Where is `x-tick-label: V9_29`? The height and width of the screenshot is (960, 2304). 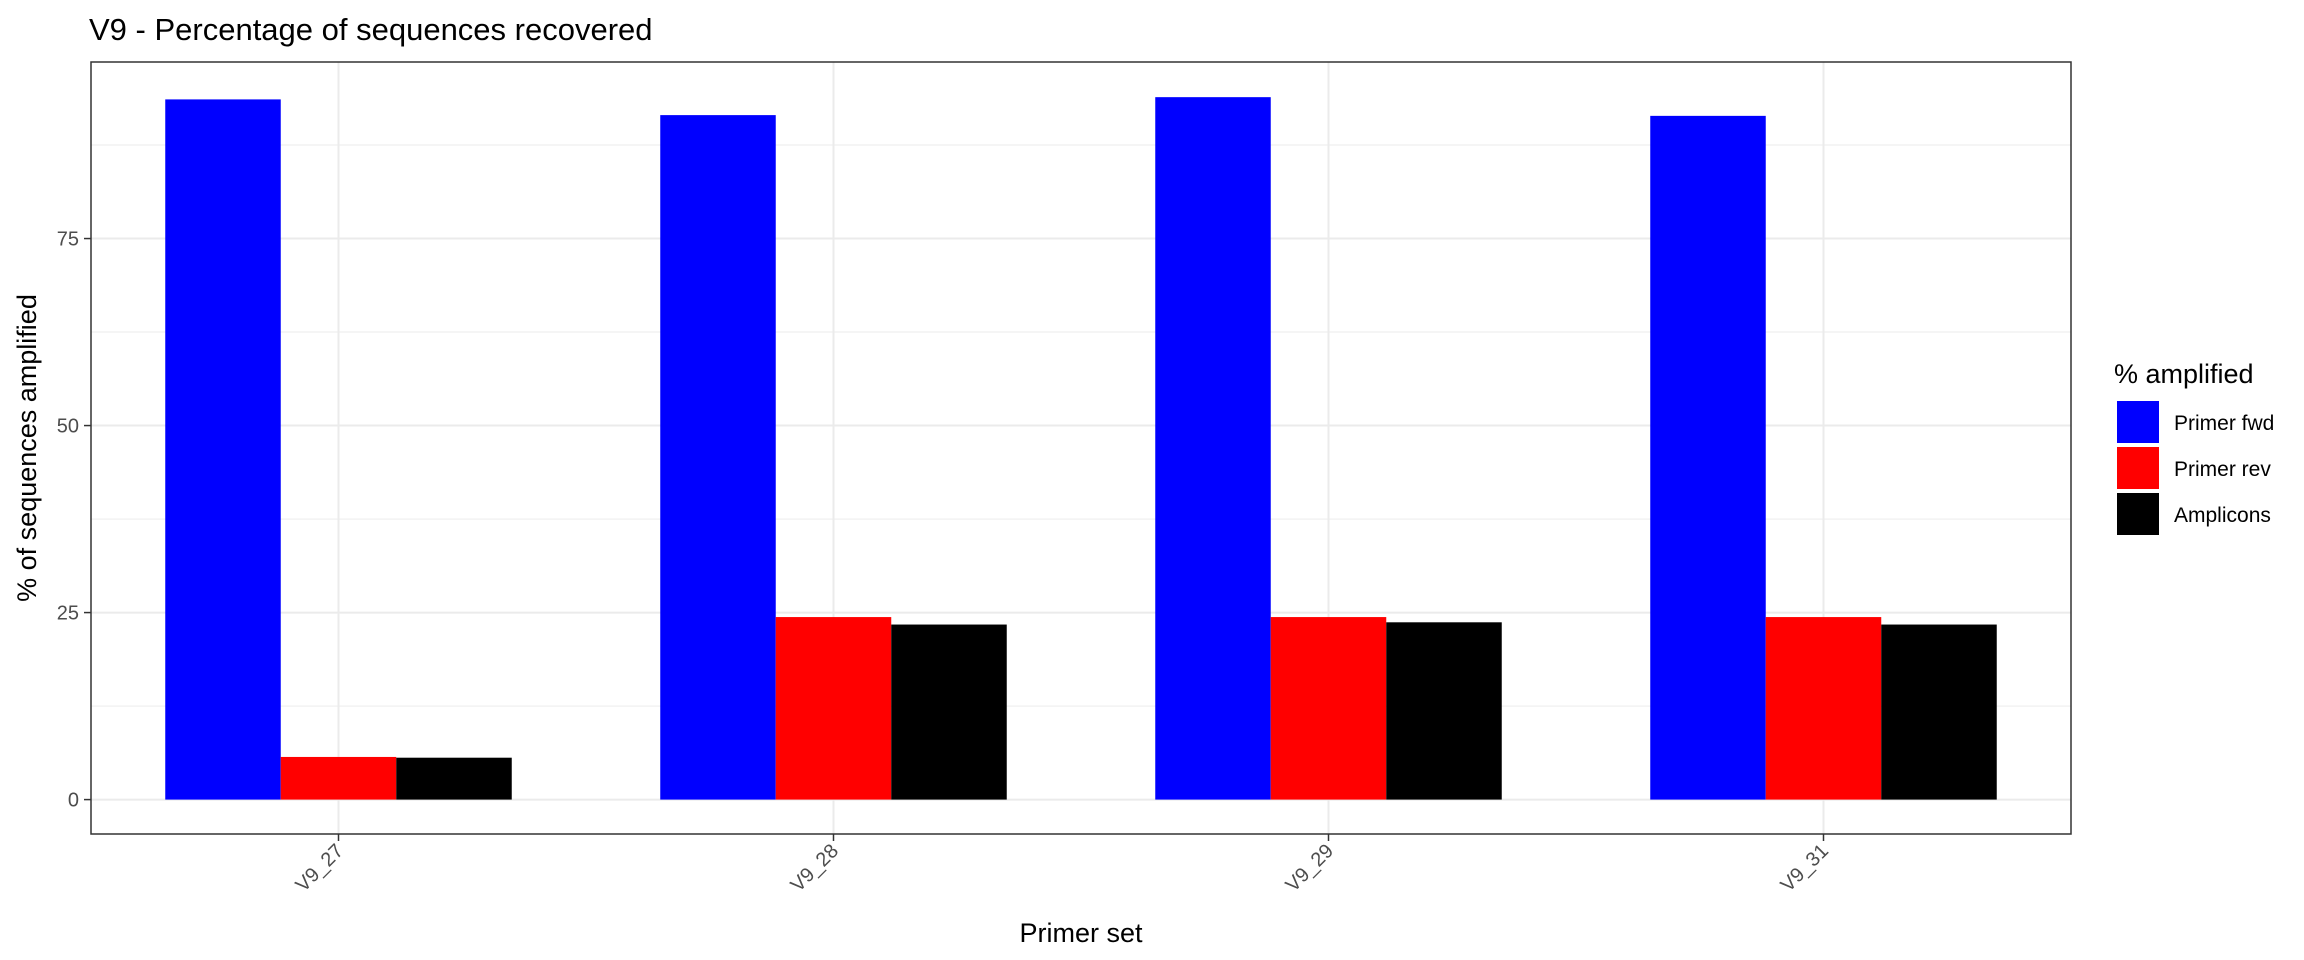
x-tick-label: V9_29 is located at coordinates (1310, 868).